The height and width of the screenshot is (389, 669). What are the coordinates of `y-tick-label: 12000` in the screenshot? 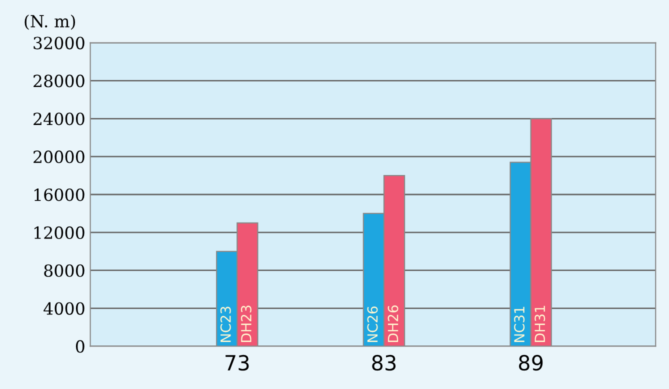 It's located at (59, 232).